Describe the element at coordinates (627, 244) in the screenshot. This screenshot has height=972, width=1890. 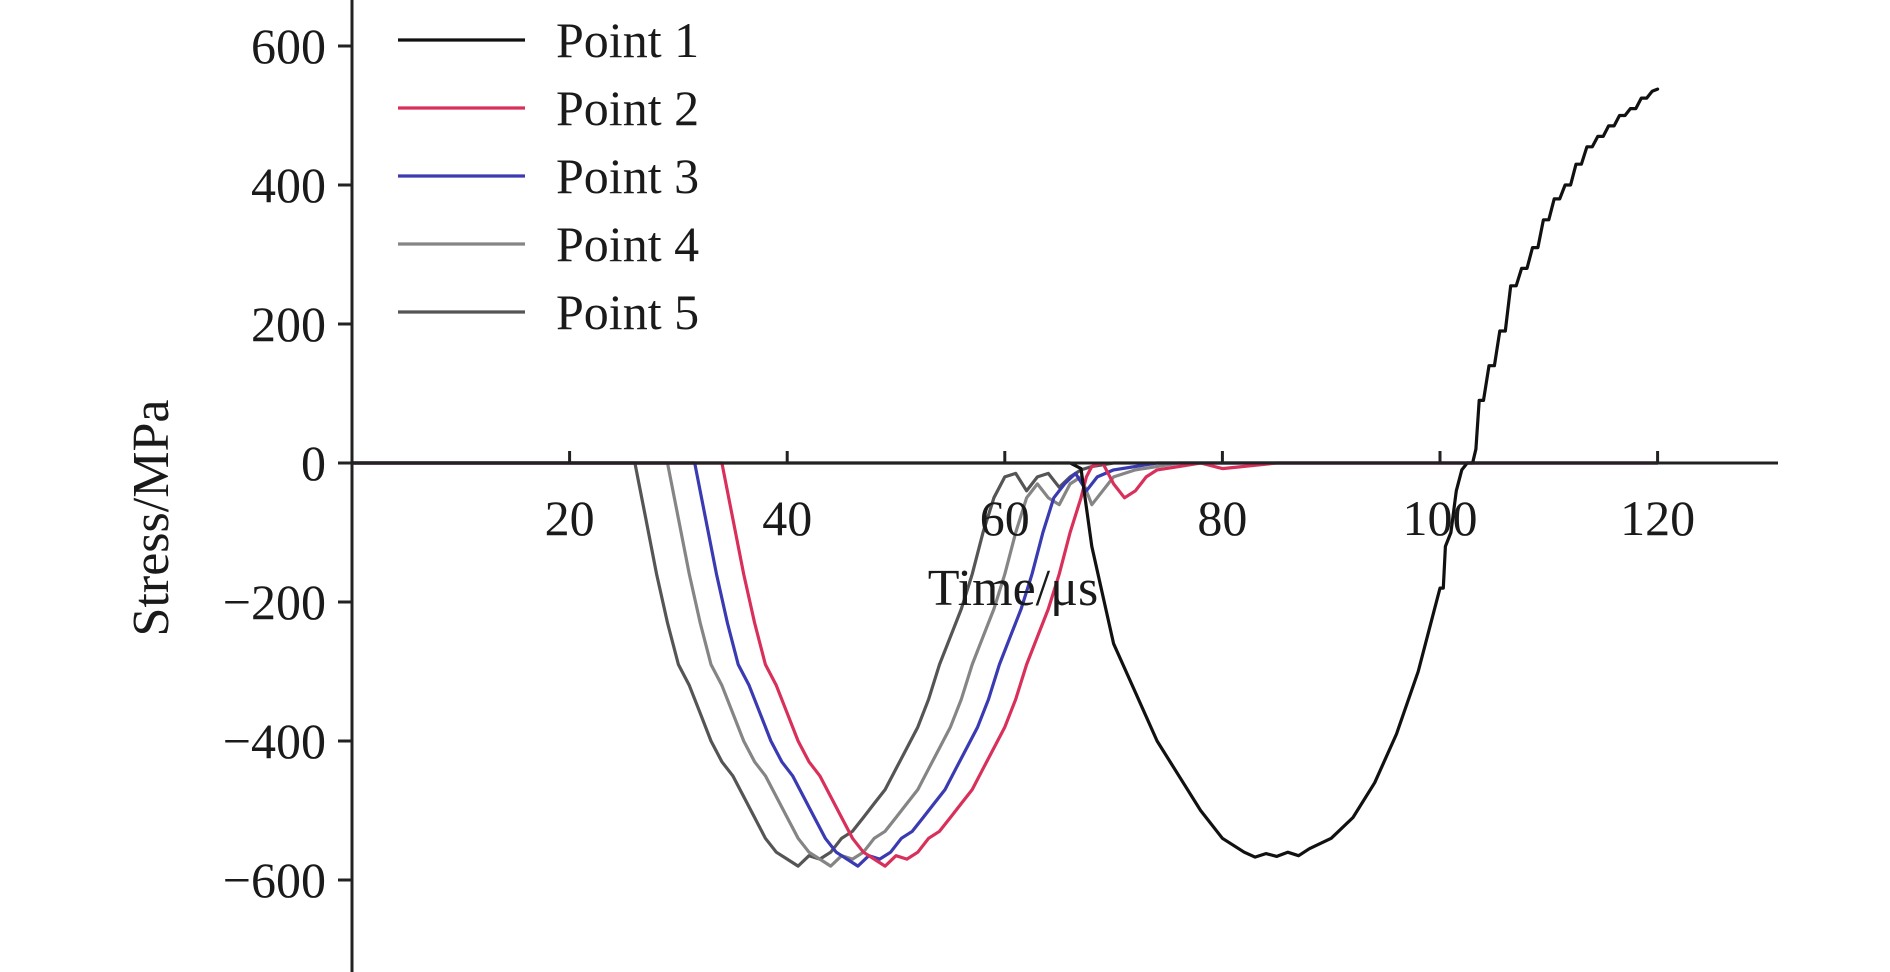
I see `legend-label: Point 4` at that location.